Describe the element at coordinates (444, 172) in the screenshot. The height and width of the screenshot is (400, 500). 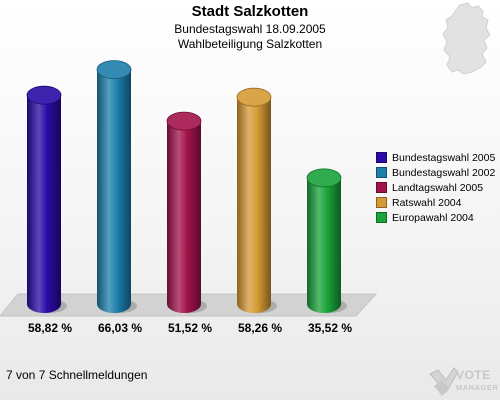
I see `legend-label: Bundestagswahl 2002` at that location.